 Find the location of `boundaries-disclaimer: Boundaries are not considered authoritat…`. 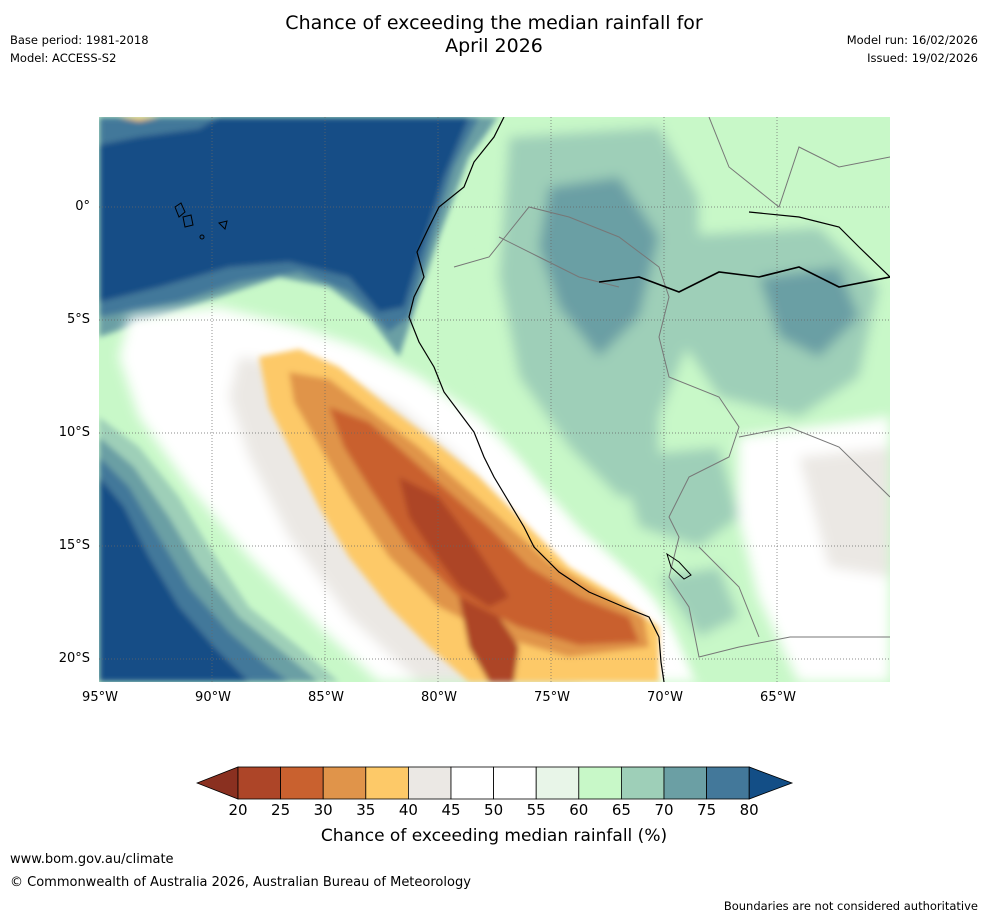

boundaries-disclaimer: Boundaries are not considered authoritat… is located at coordinates (850, 906).